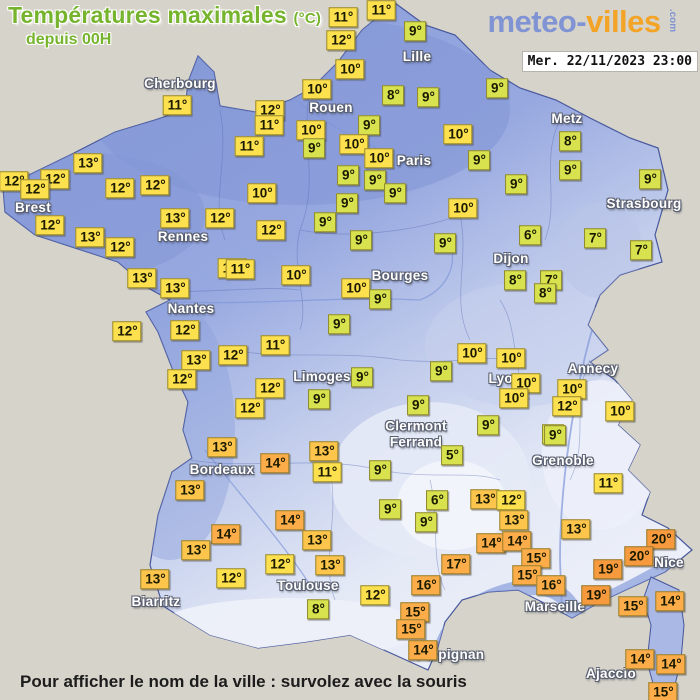 The width and height of the screenshot is (700, 700). Describe the element at coordinates (456, 564) in the screenshot. I see `temp-label: 17°` at that location.